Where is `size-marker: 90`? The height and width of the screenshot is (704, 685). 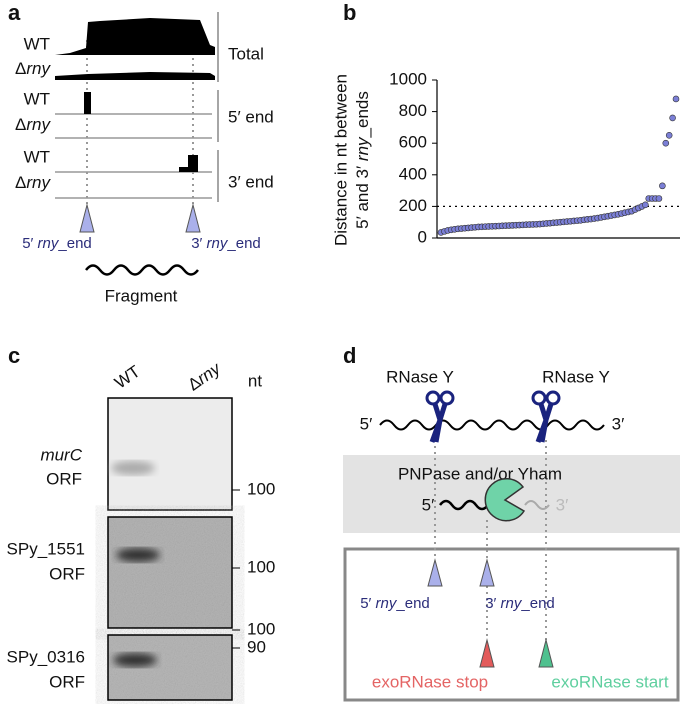
size-marker: 90 is located at coordinates (256, 646).